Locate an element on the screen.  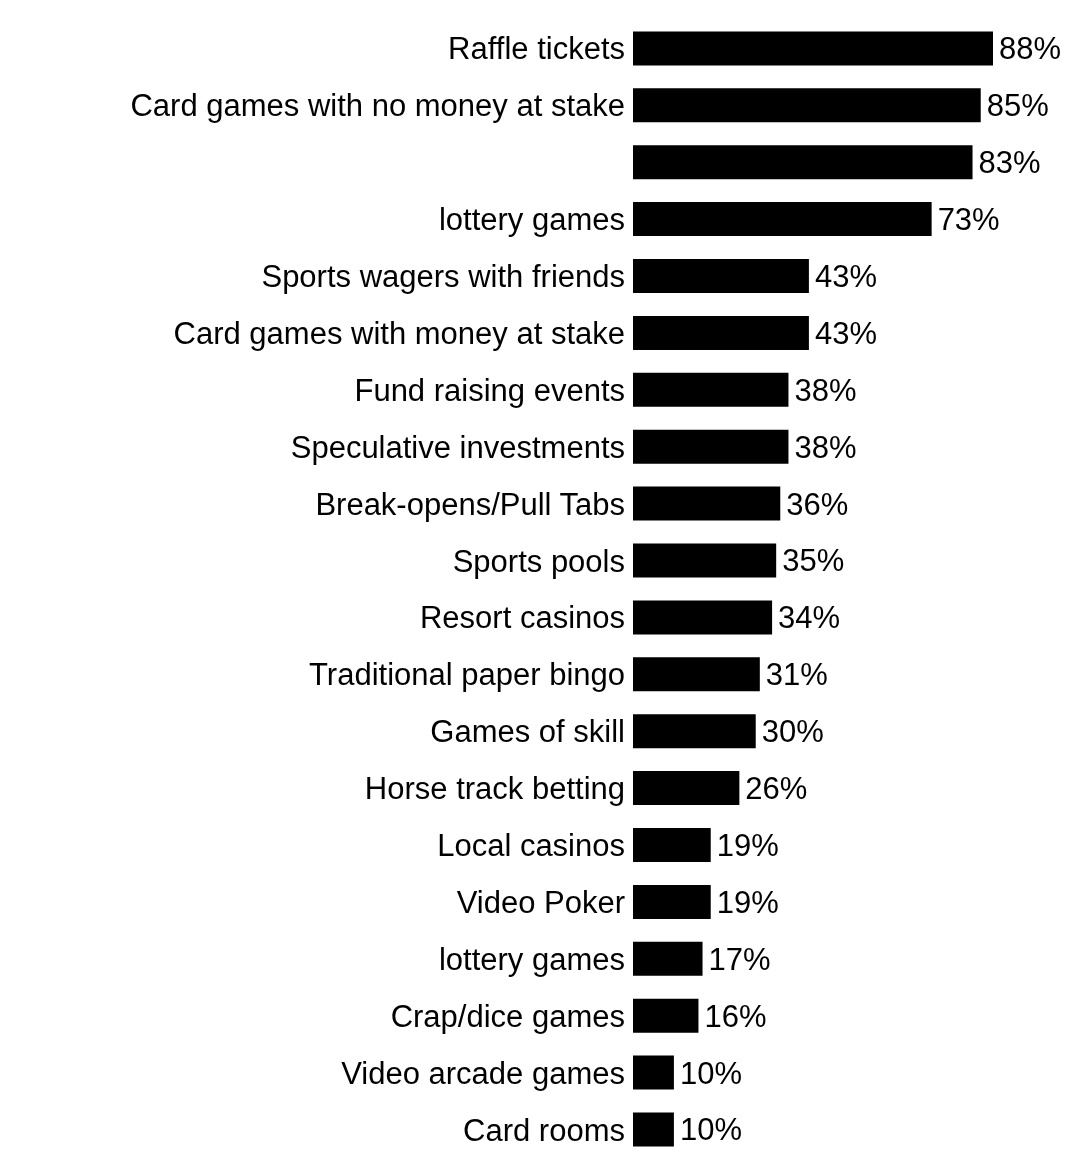
data-label: 35% is located at coordinates (813, 561).